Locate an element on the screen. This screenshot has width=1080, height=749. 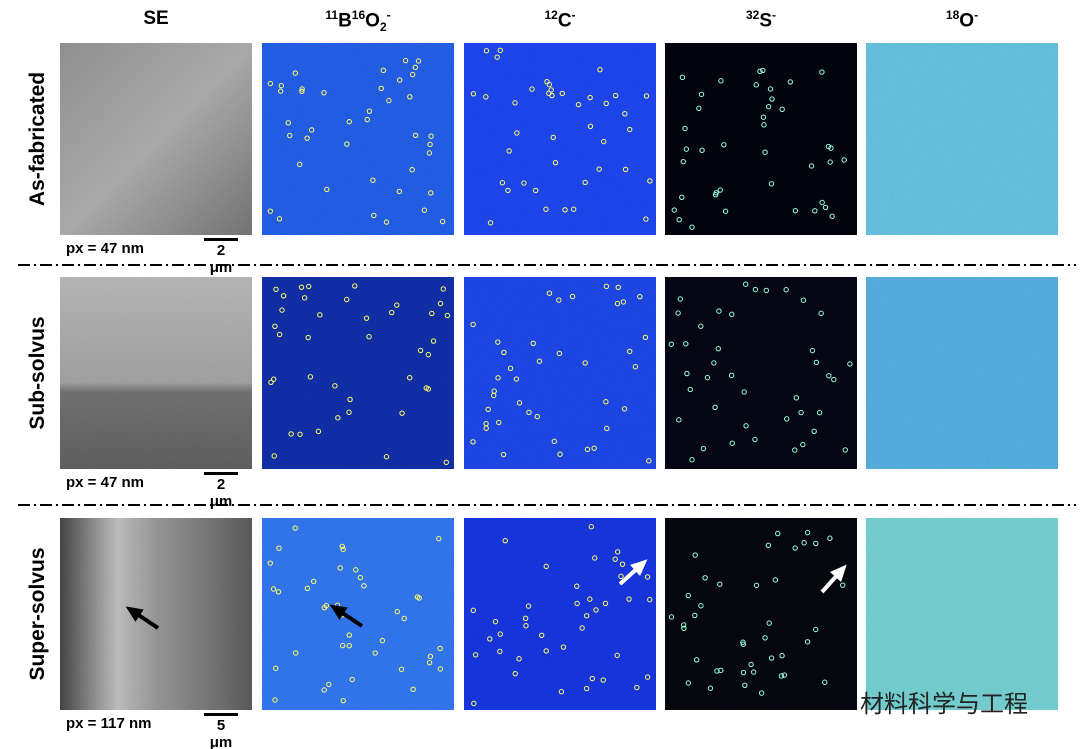
header-part: - is located at coordinates (976, 15).